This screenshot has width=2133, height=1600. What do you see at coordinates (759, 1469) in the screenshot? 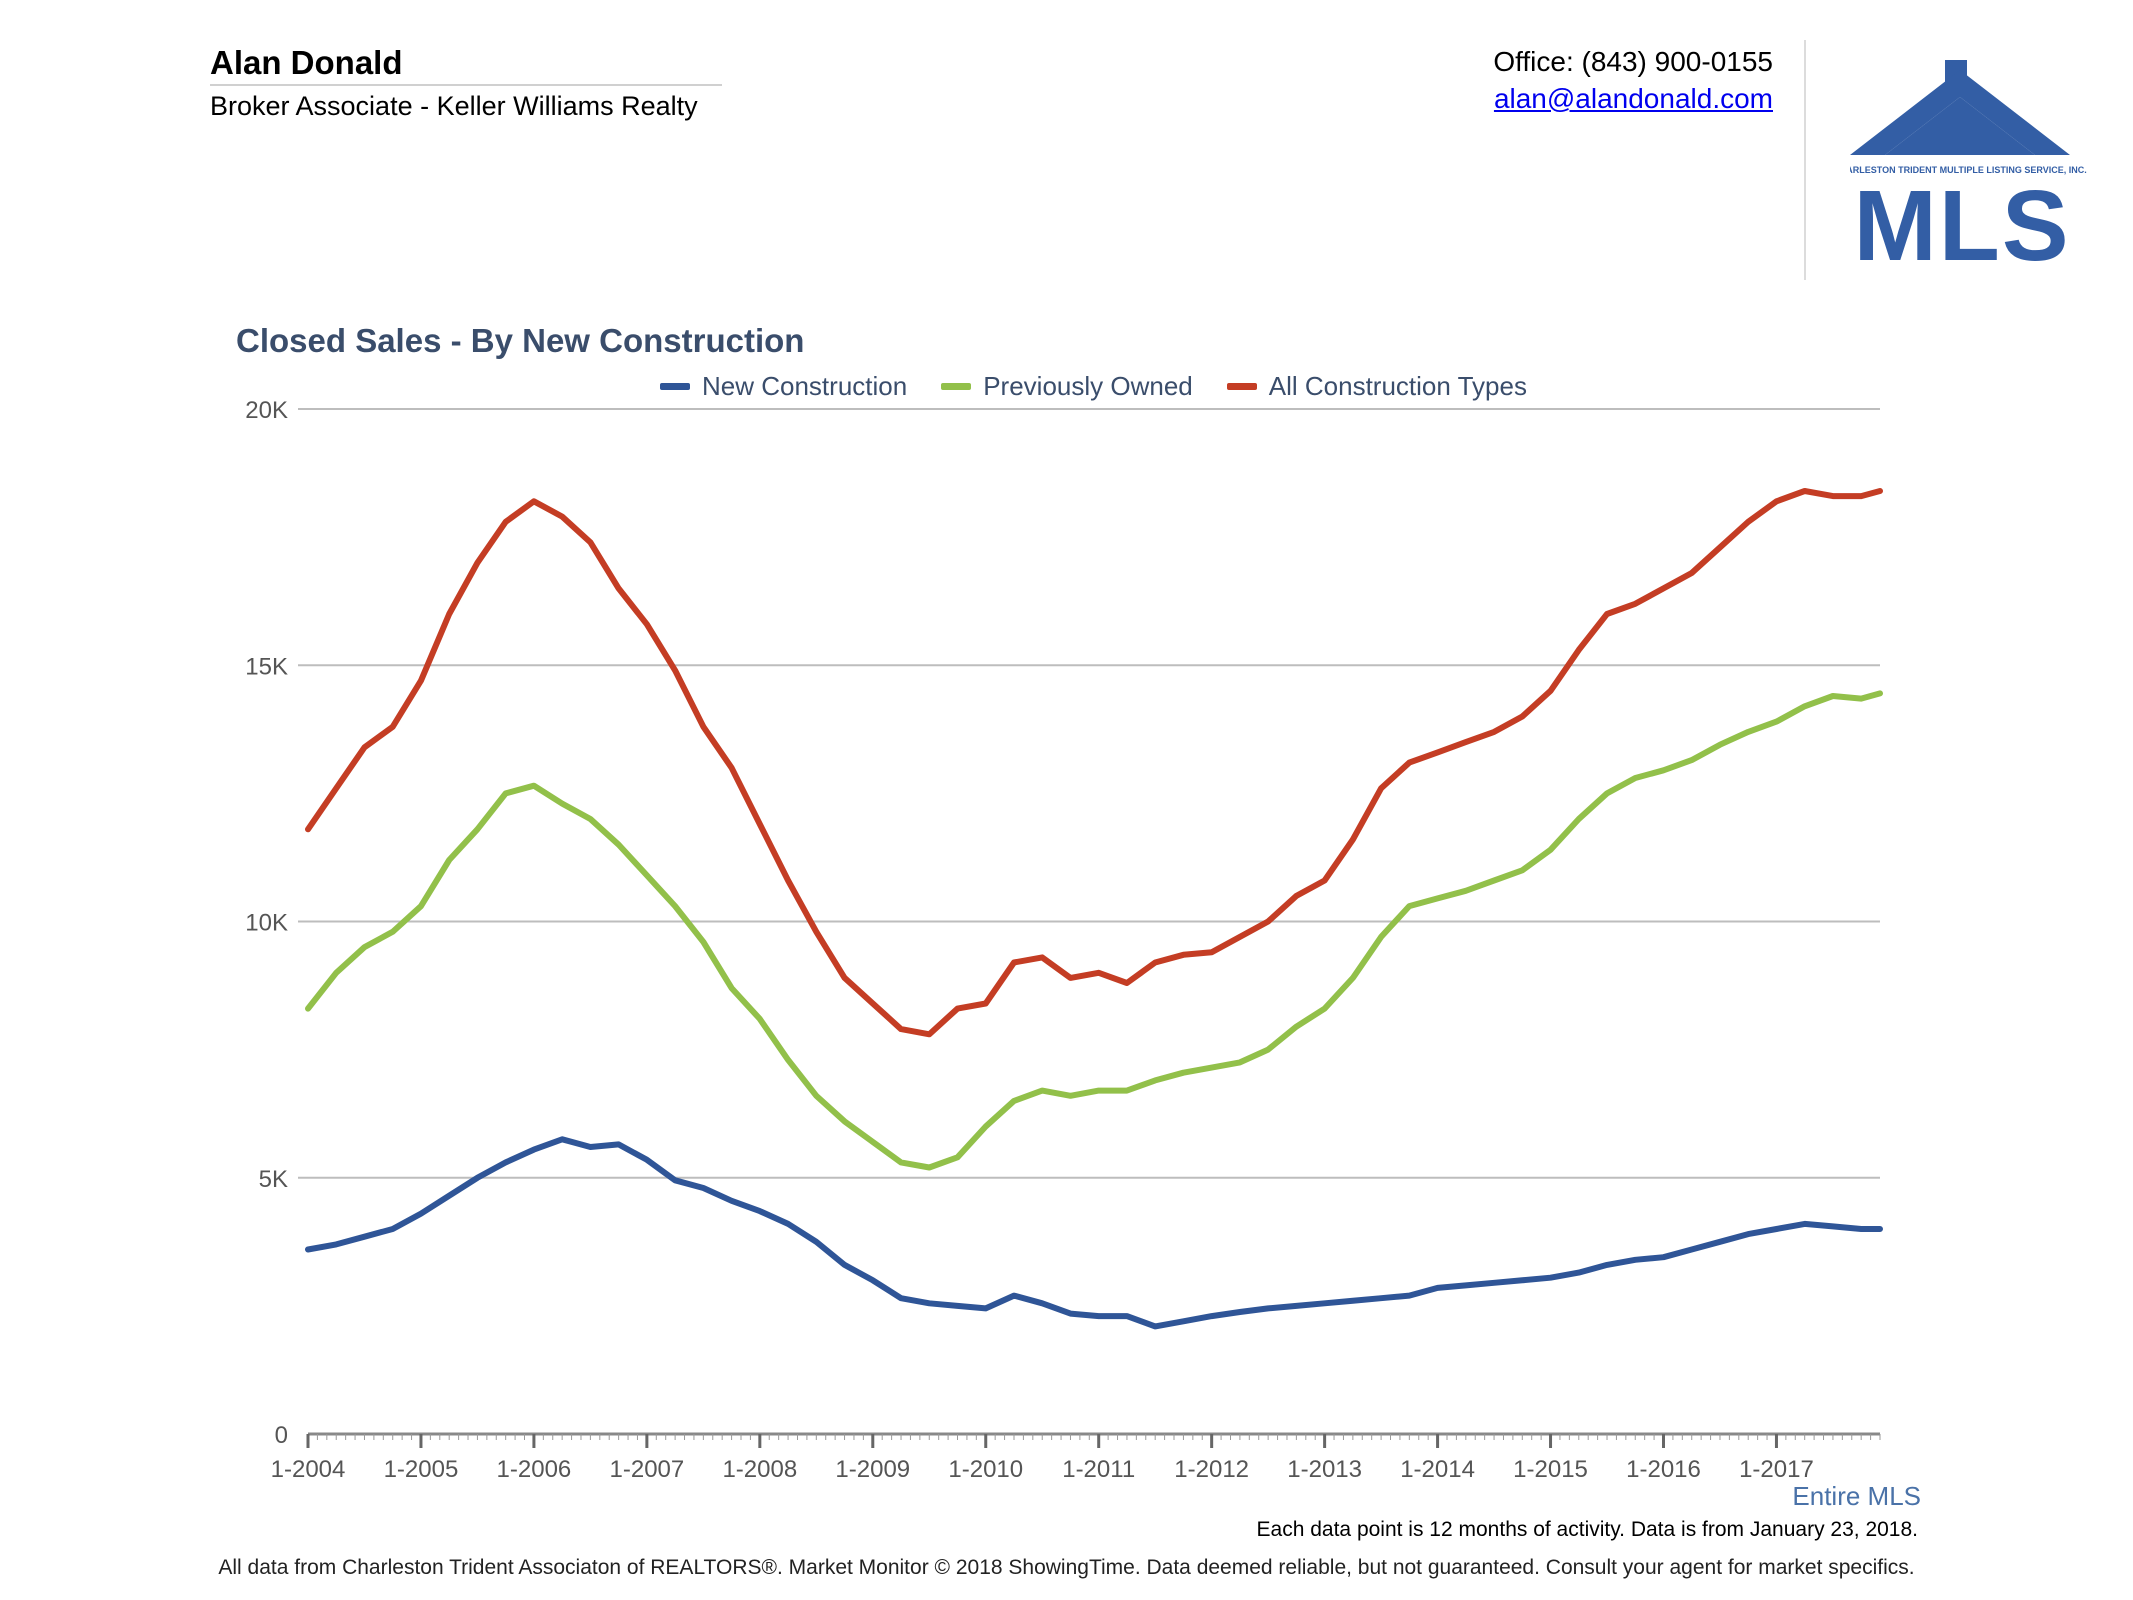
I see `x-tick-label: 1-2008` at bounding box center [759, 1469].